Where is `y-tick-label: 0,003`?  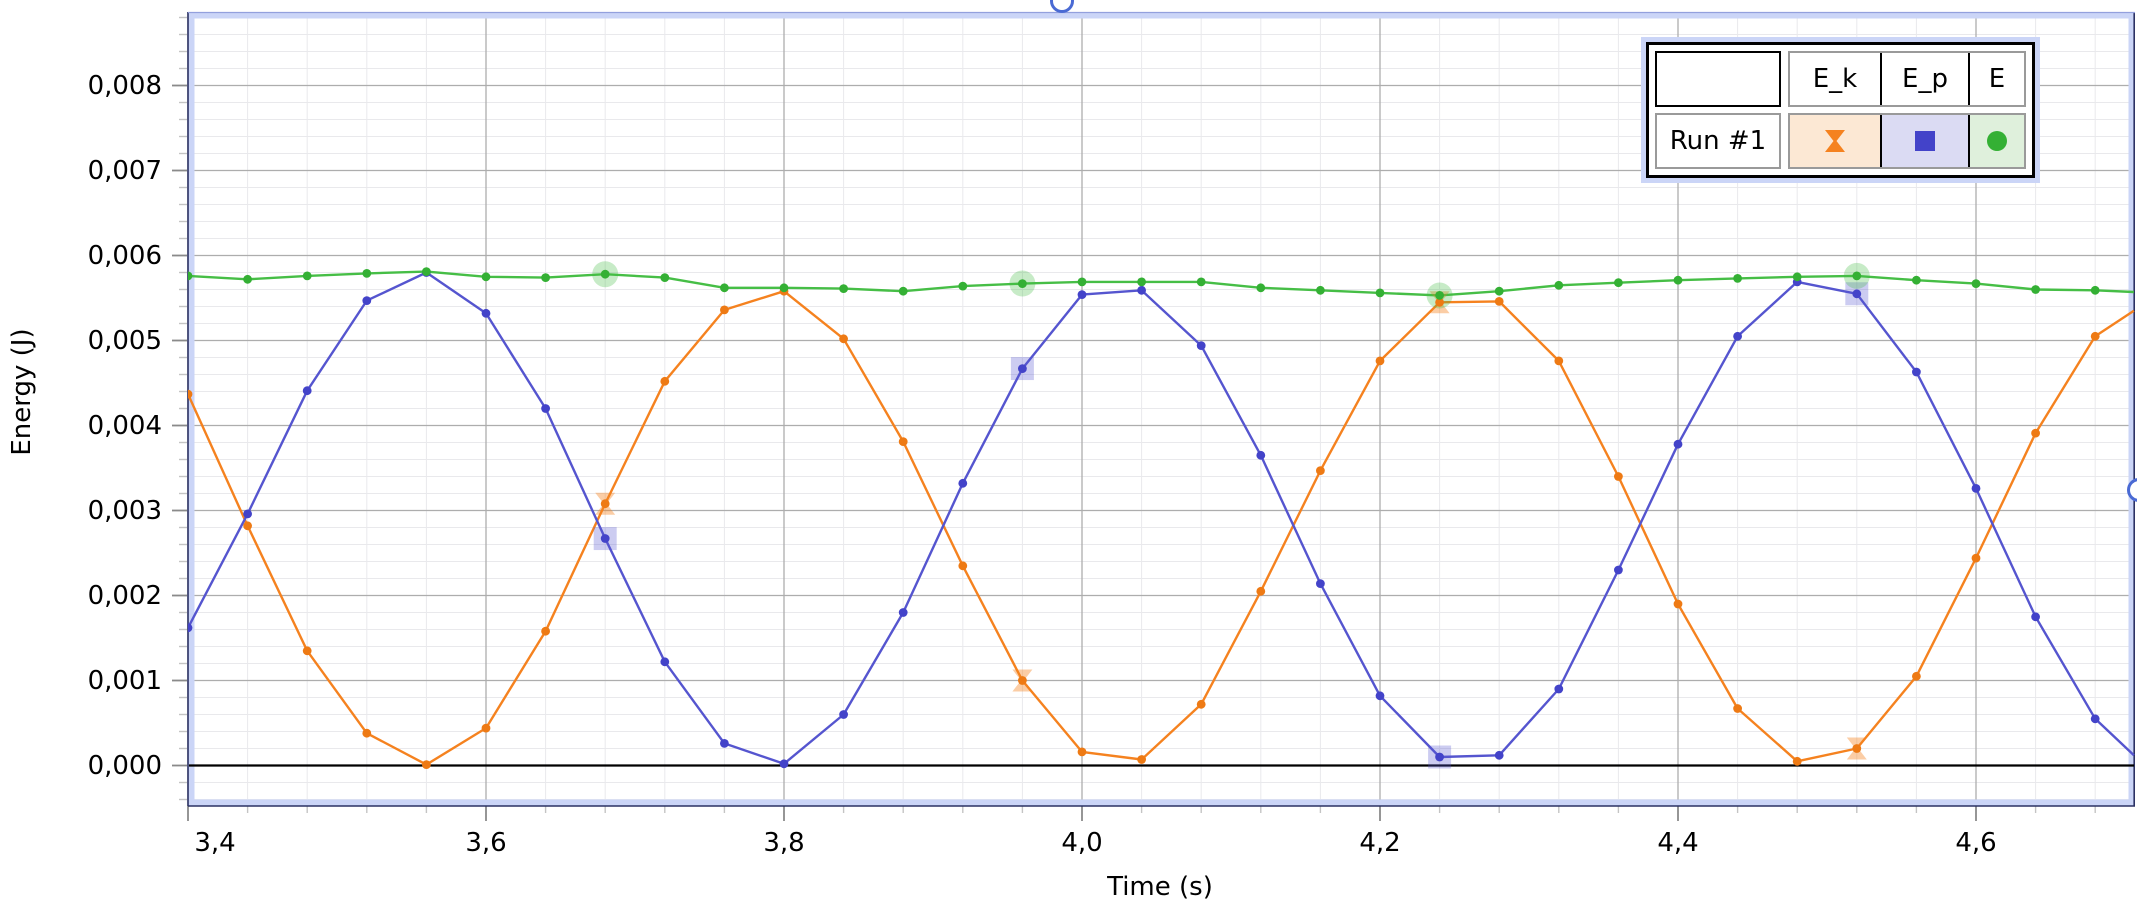
y-tick-label: 0,003 is located at coordinates (124, 510).